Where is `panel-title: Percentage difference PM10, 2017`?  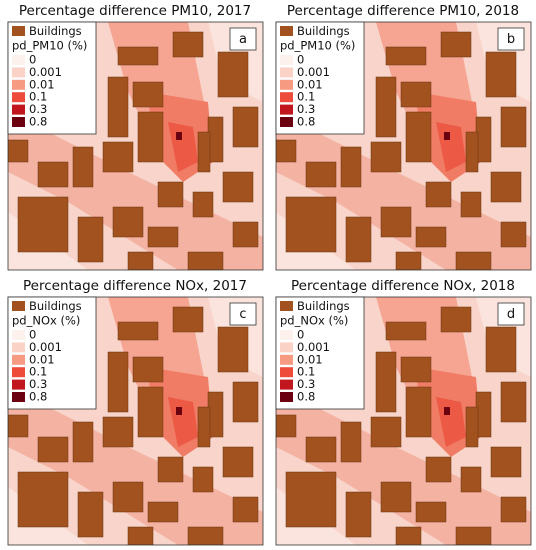
panel-title: Percentage difference PM10, 2017 is located at coordinates (135, 11).